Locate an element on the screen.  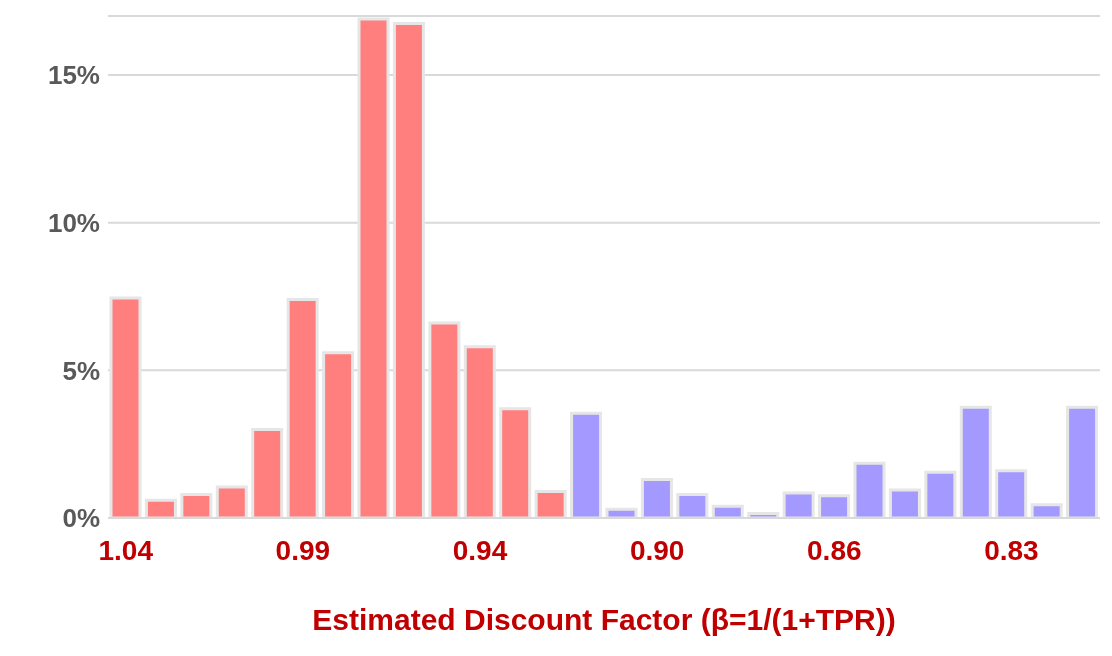
y-tick-label: 0% is located at coordinates (81, 518).